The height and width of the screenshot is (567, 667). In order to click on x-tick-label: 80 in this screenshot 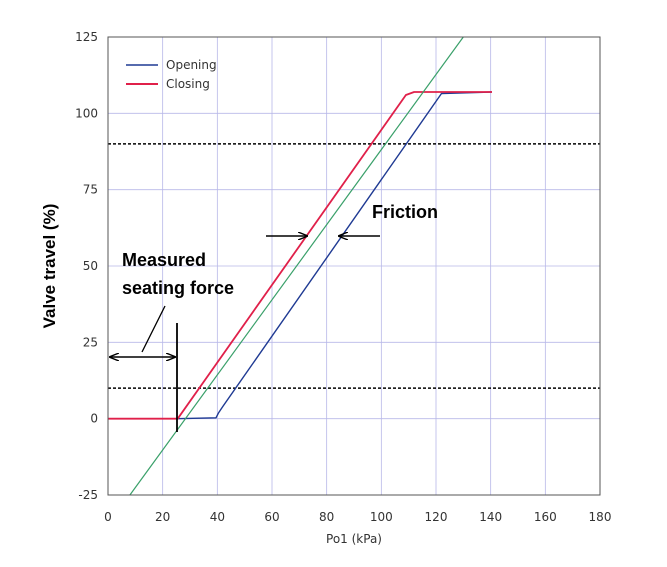, I will do `click(326, 517)`.